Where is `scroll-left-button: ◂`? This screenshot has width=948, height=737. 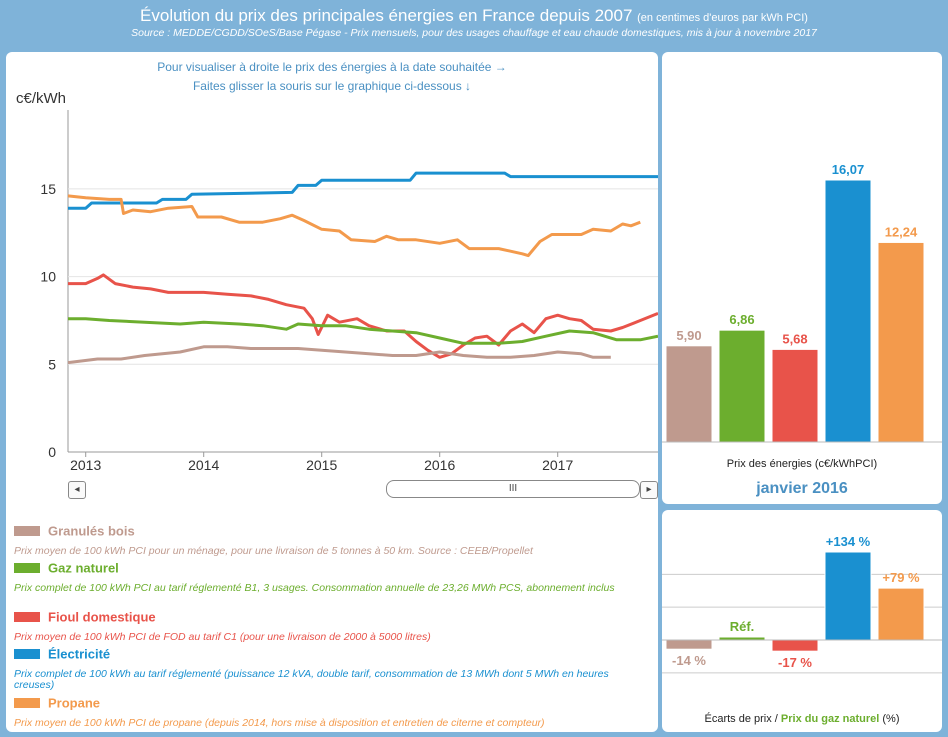
scroll-left-button: ◂ is located at coordinates (77, 490).